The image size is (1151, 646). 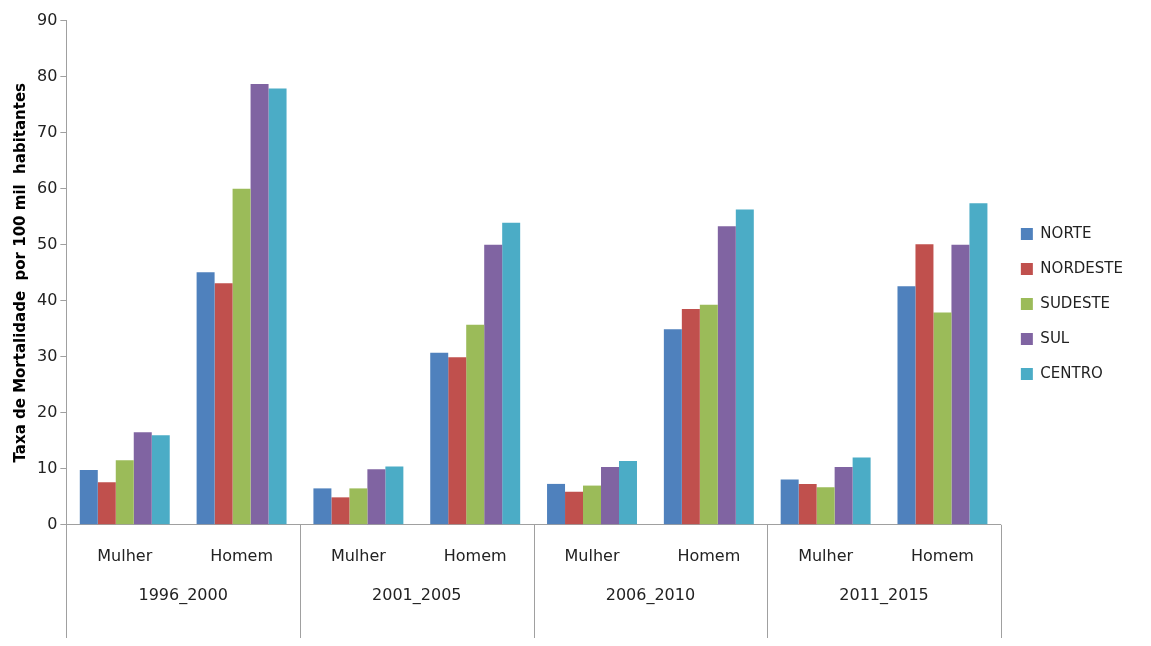 What do you see at coordinates (1081, 267) in the screenshot?
I see `legend-label: NORDESTE` at bounding box center [1081, 267].